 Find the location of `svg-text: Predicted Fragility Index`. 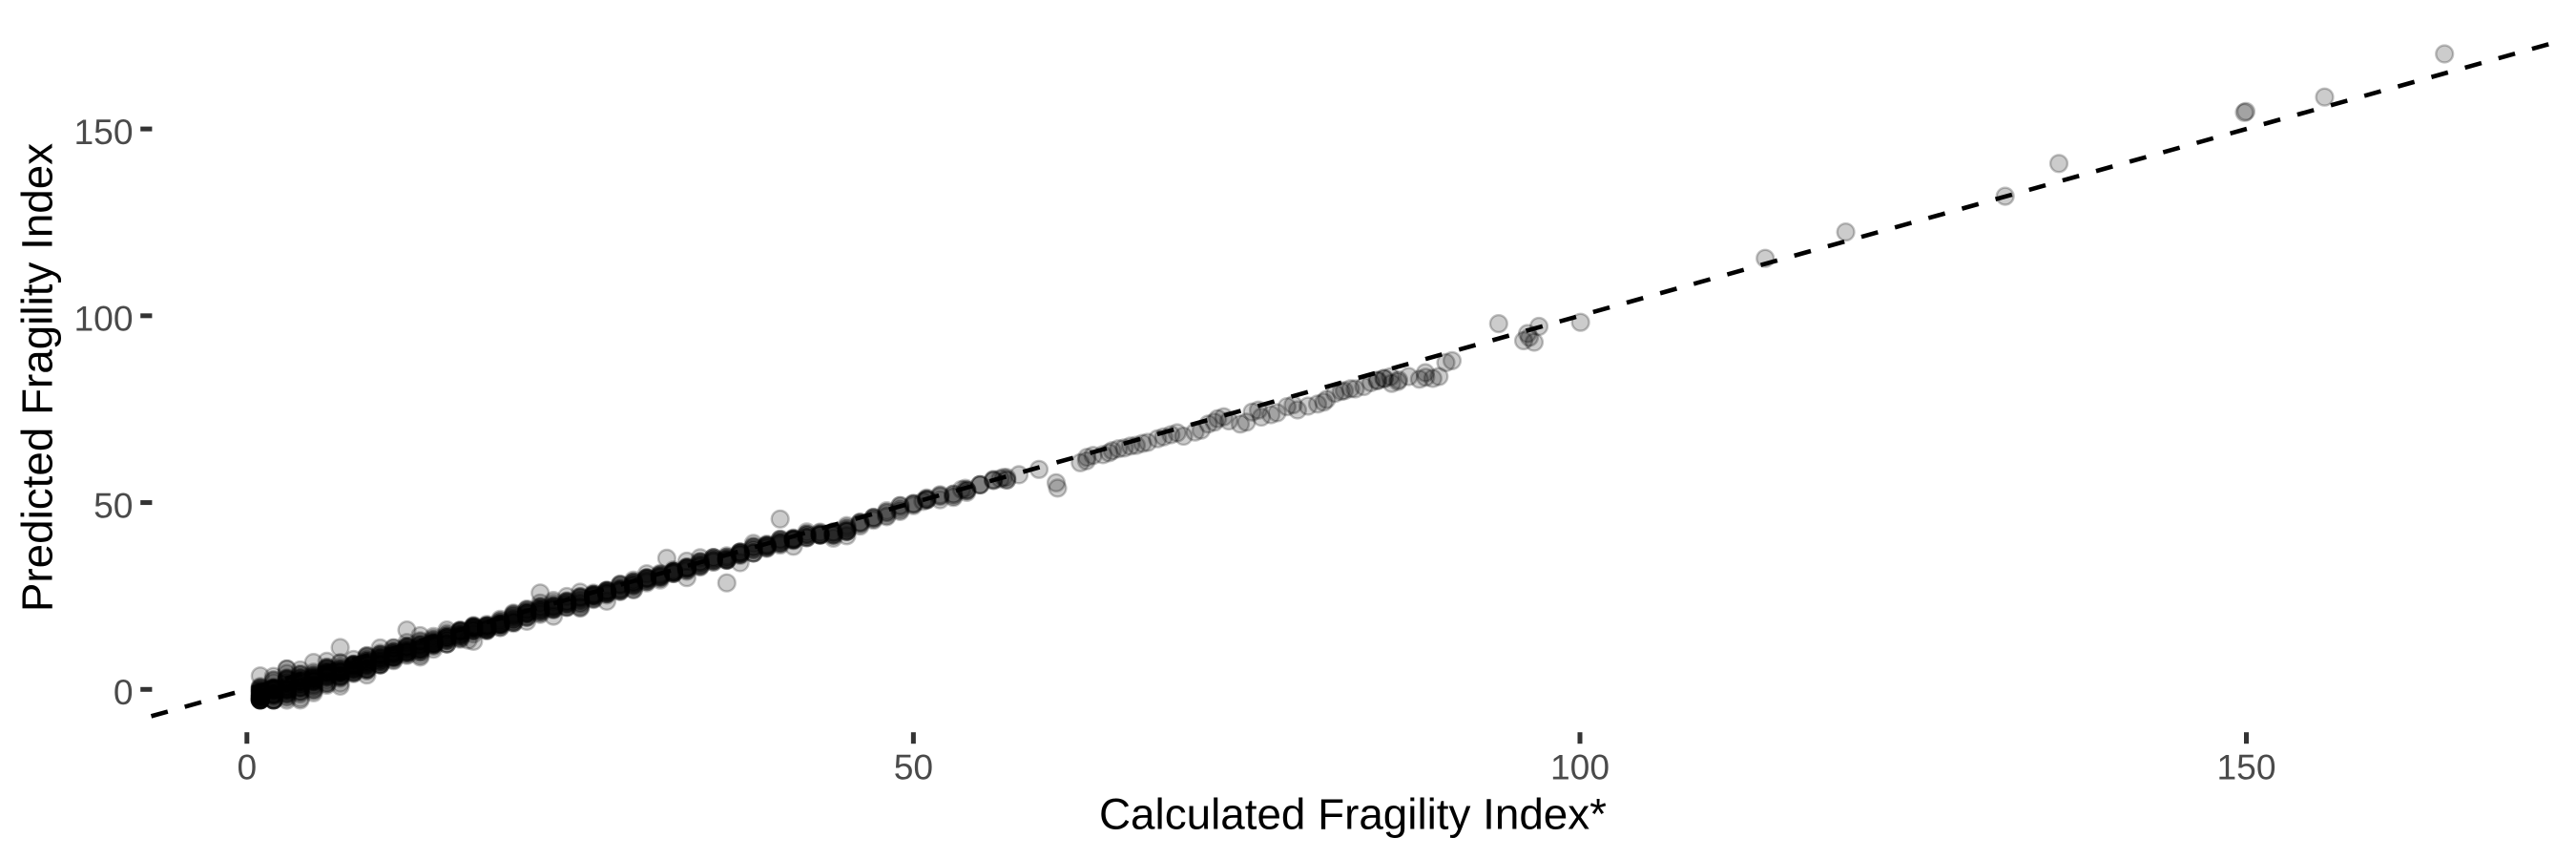

svg-text: Predicted Fragility Index is located at coordinates (37, 377).